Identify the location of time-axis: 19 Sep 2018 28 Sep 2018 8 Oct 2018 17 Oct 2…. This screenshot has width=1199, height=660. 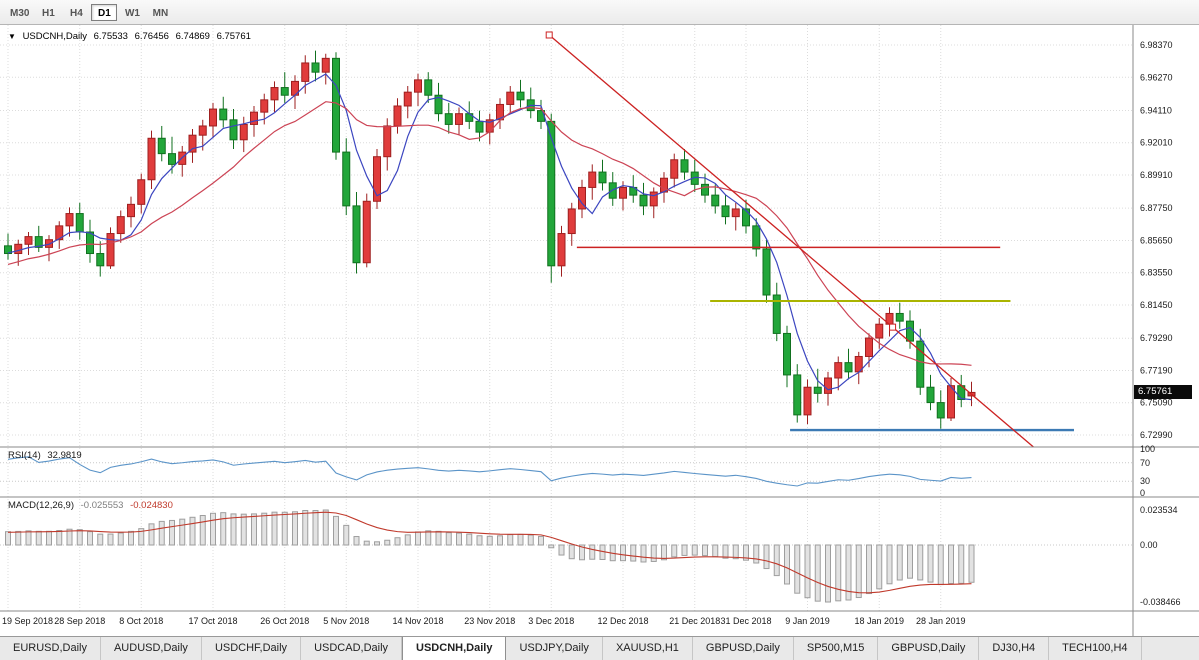
(484, 621).